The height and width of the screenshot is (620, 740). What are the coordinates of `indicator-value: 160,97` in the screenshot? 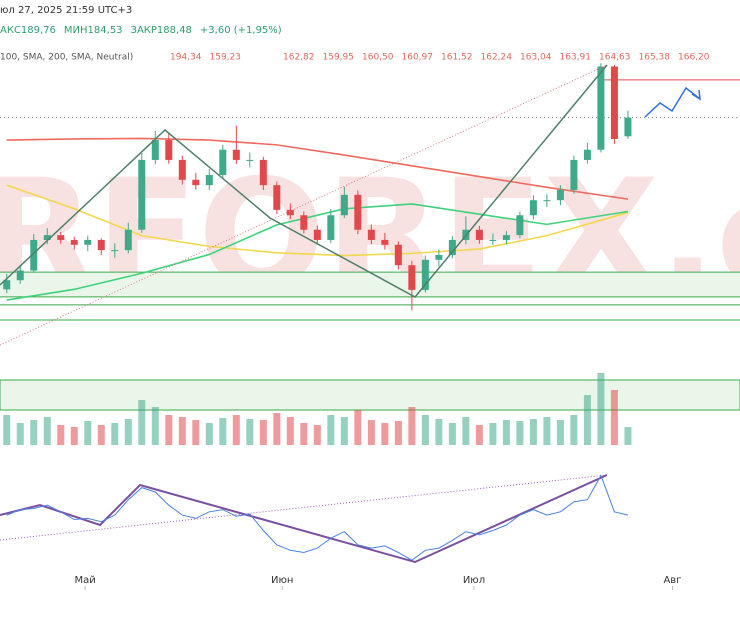 It's located at (418, 58).